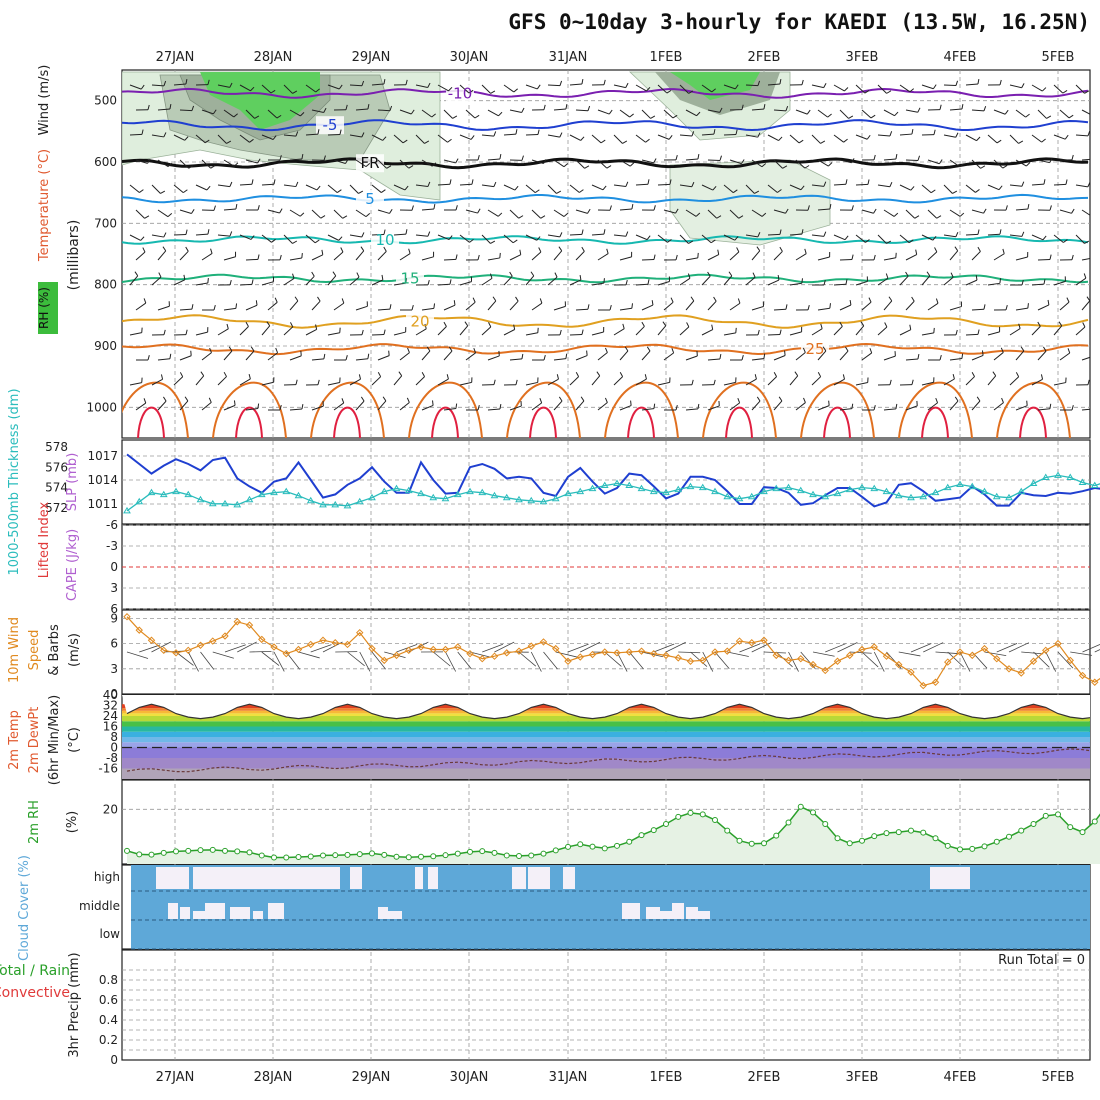  I want to click on temp-tick-label: 16, so click(110, 727).